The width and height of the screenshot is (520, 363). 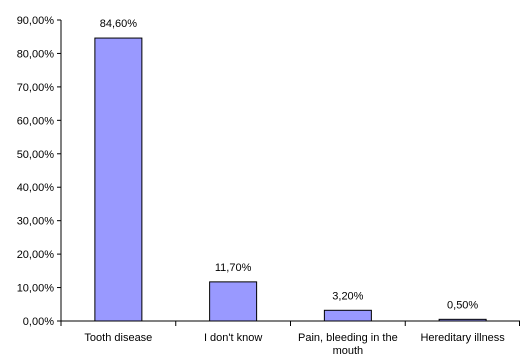 I want to click on y-tick-label: 30,00%, so click(x=36, y=222).